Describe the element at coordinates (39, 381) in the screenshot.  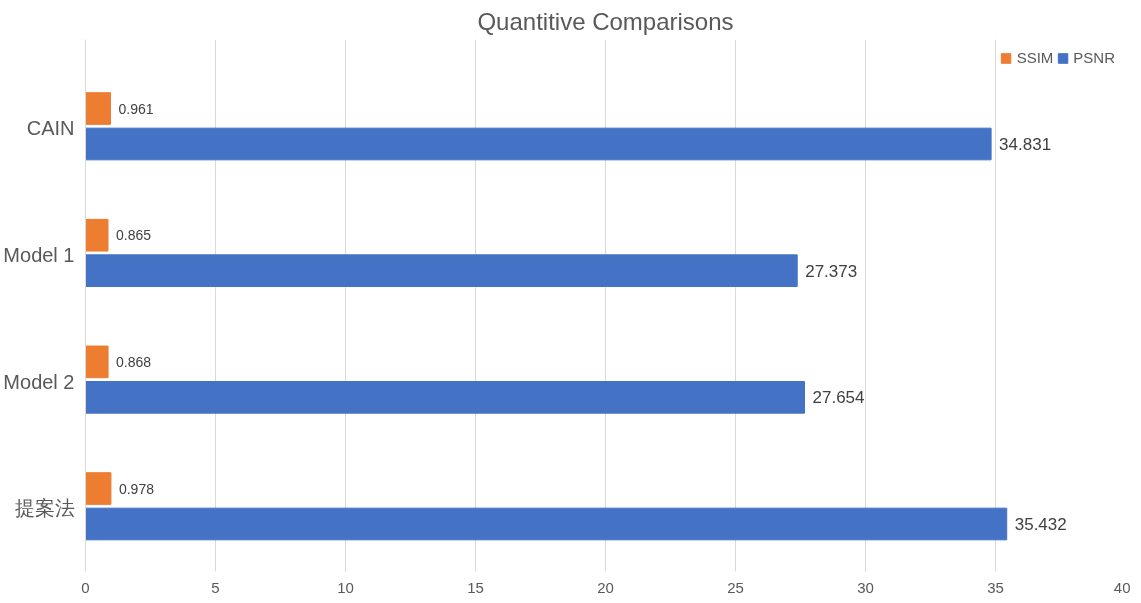
I see `y-tick-label: Model 2` at that location.